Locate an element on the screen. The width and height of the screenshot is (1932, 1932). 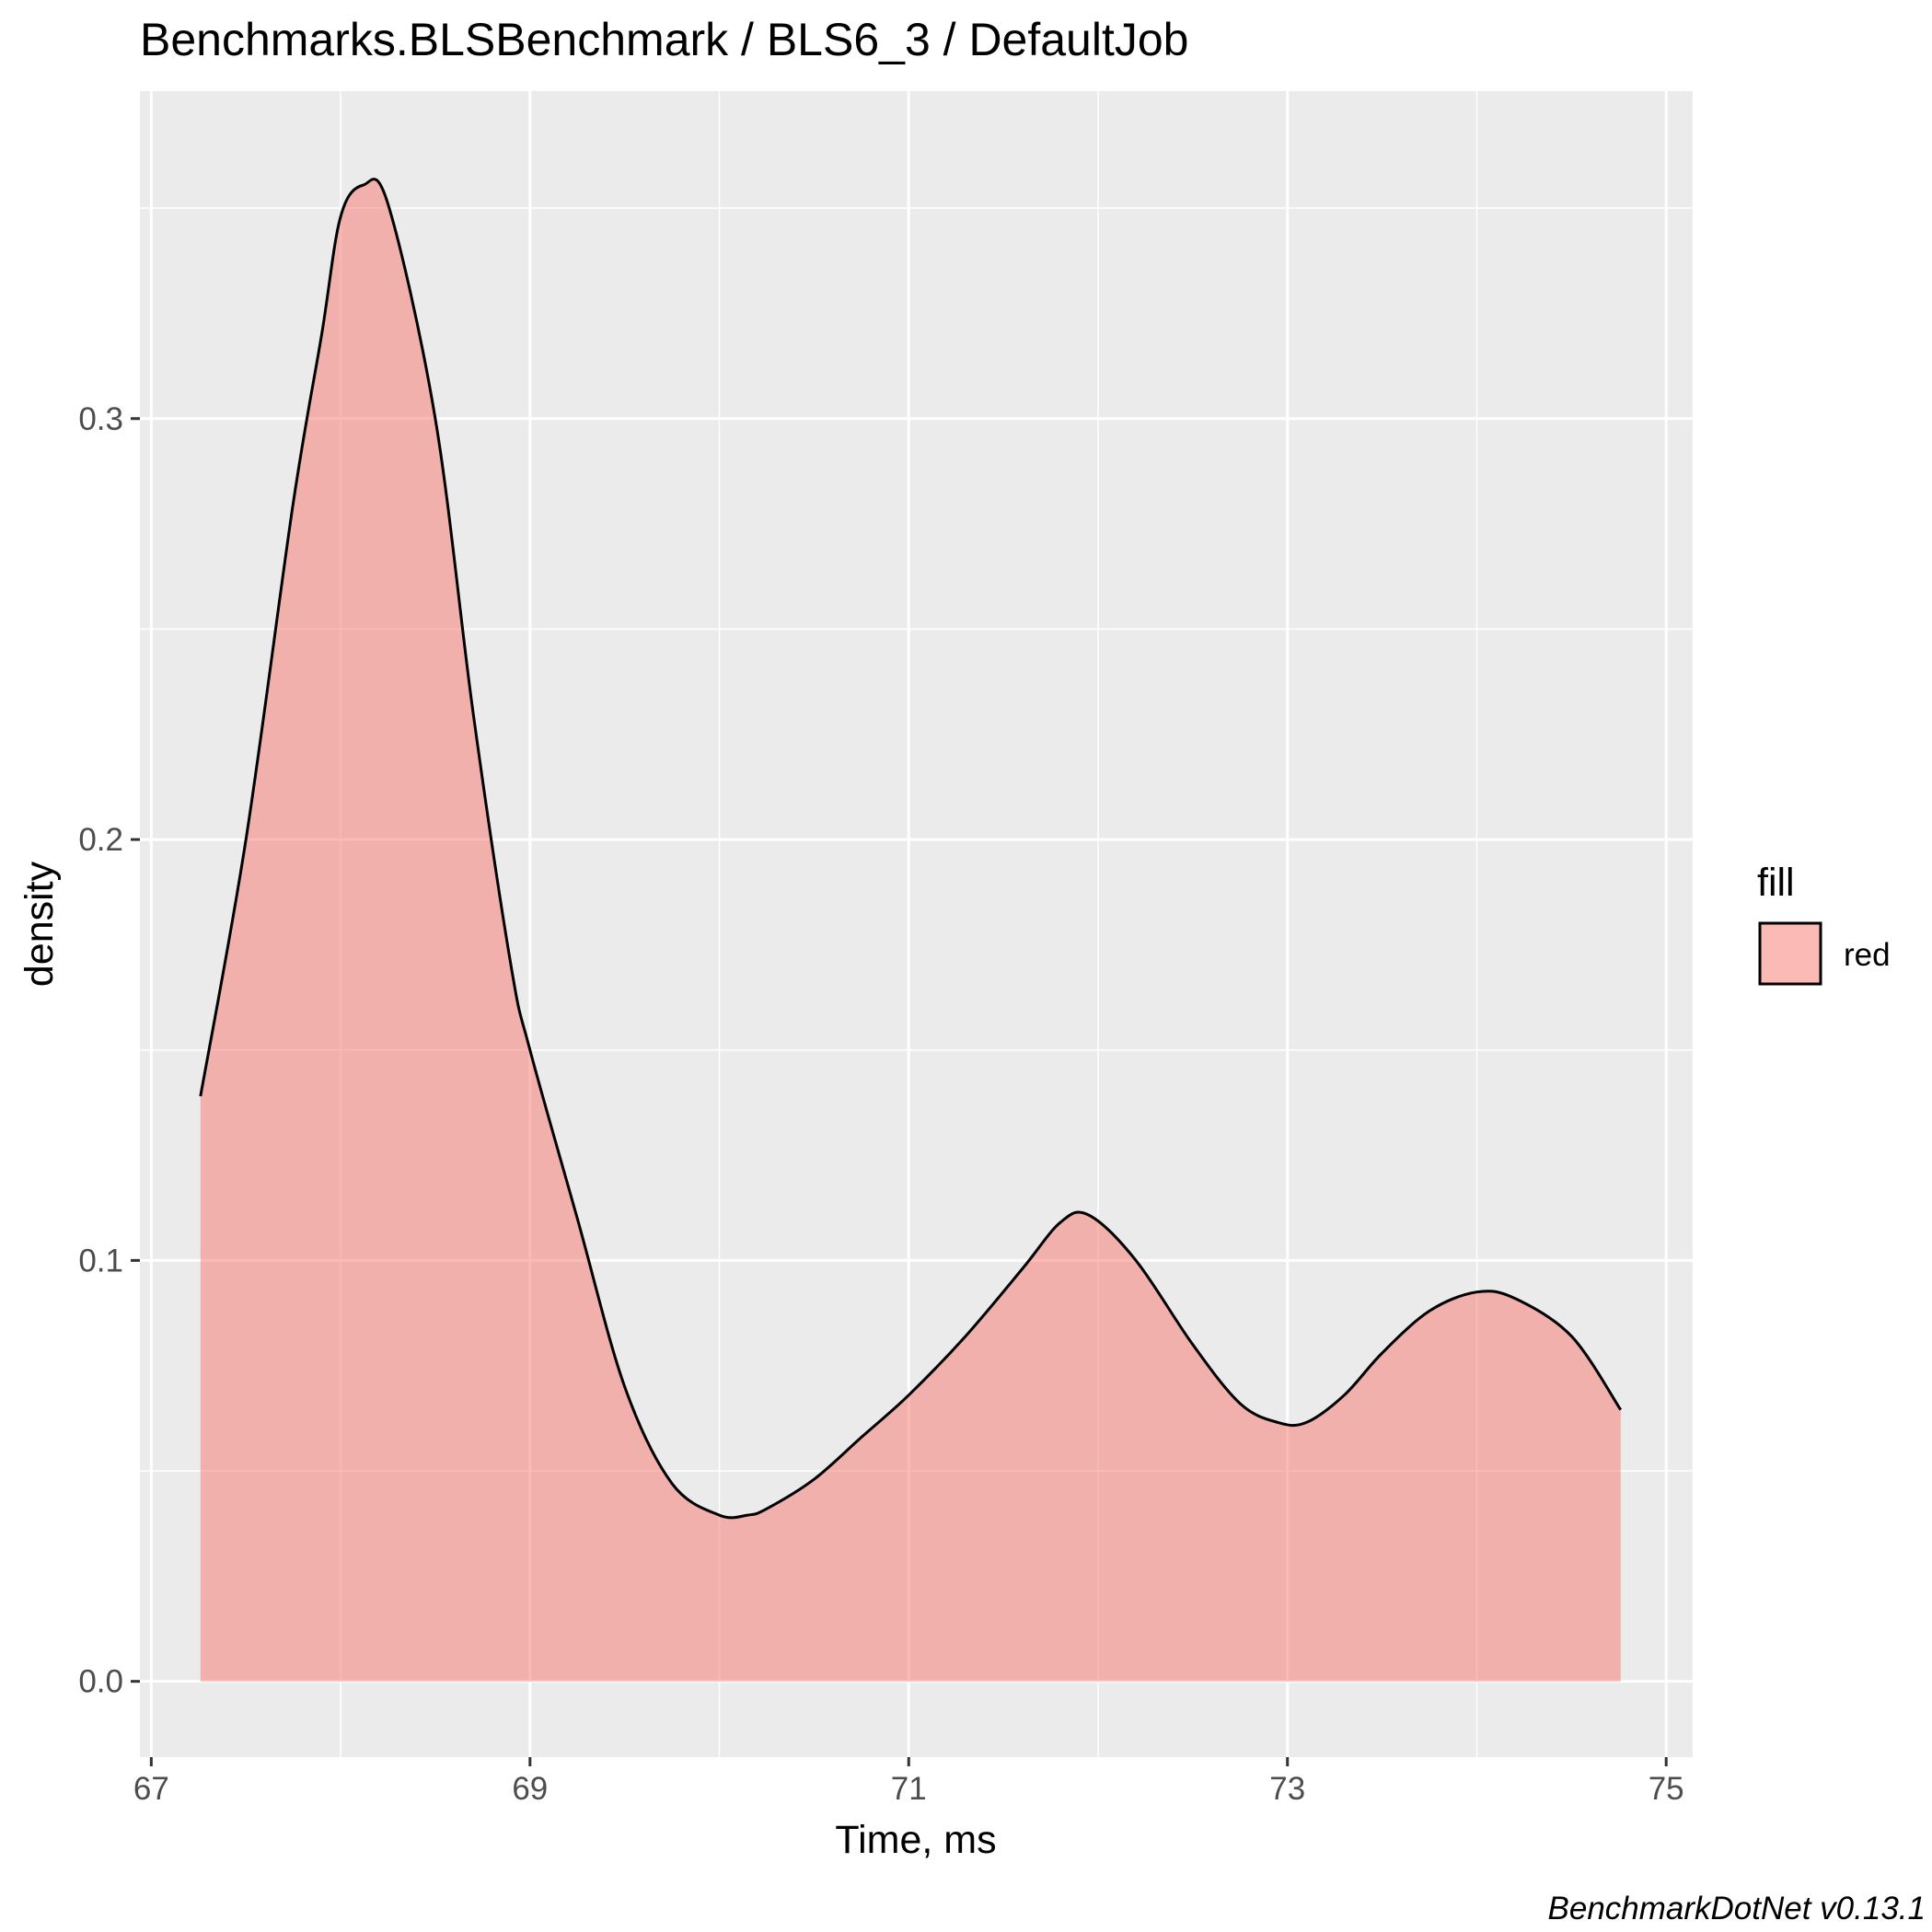
legend-label-red: red is located at coordinates (1868, 955).